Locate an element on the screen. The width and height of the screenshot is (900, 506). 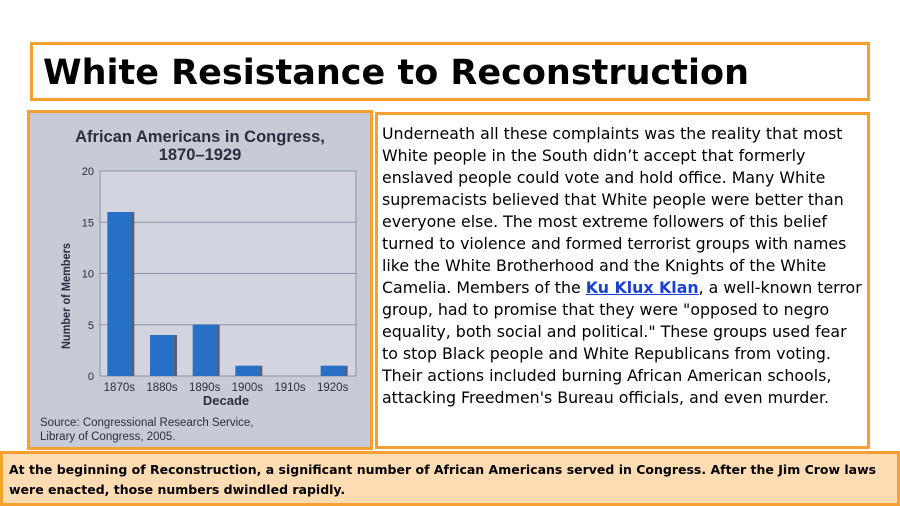
bar-1900s is located at coordinates (247, 370).